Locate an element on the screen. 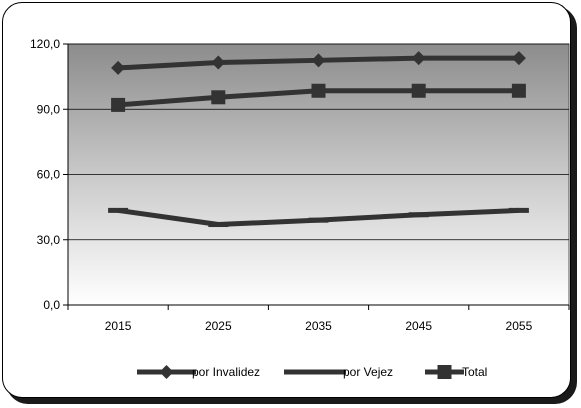 This screenshot has height=408, width=581. legend-label: por Invalidez is located at coordinates (226, 372).